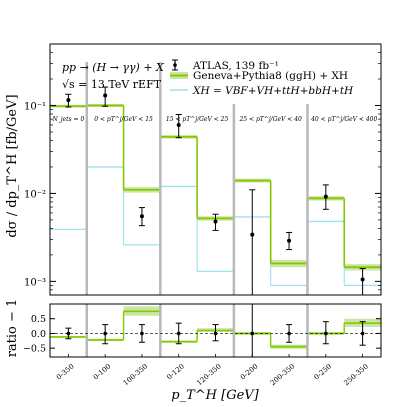  Describe the element at coordinates (175, 65) in the screenshot. I see `legend-data-marker` at that location.